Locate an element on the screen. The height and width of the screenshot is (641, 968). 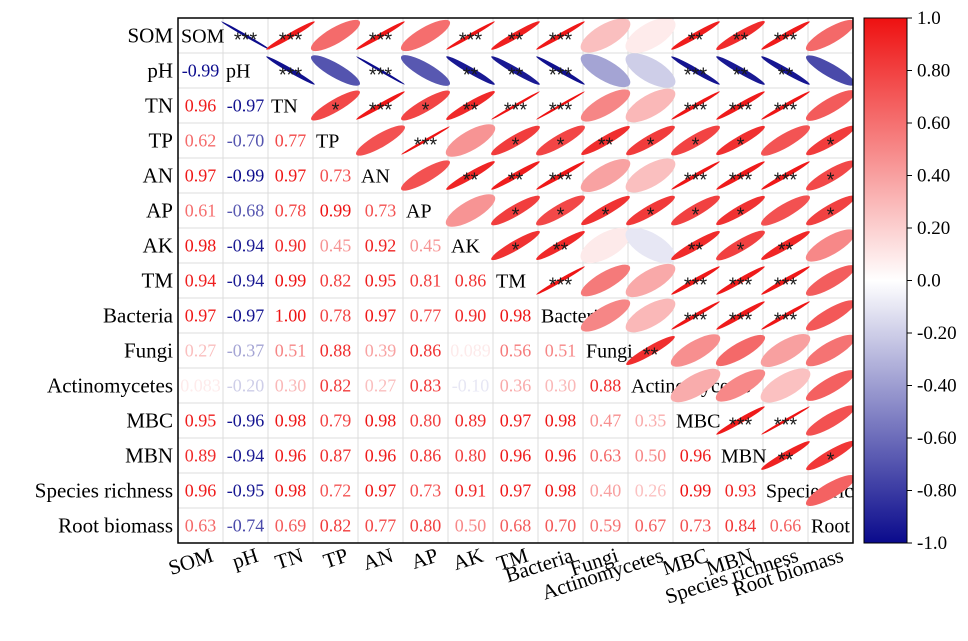
column-label-an: AN is located at coordinates (378, 559).